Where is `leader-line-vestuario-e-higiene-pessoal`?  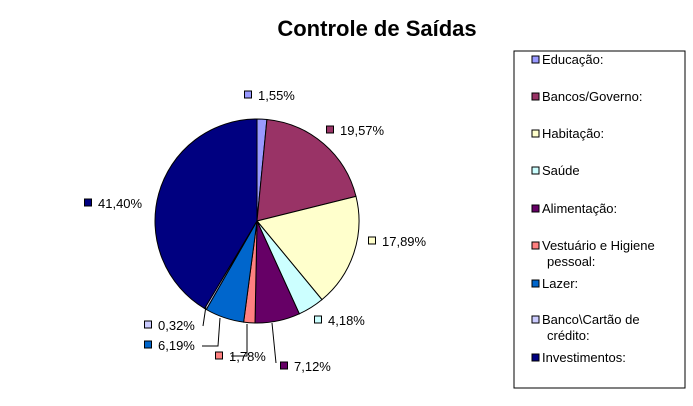
leader-line-vestuario-e-higiene-pessoal is located at coordinates (239, 340).